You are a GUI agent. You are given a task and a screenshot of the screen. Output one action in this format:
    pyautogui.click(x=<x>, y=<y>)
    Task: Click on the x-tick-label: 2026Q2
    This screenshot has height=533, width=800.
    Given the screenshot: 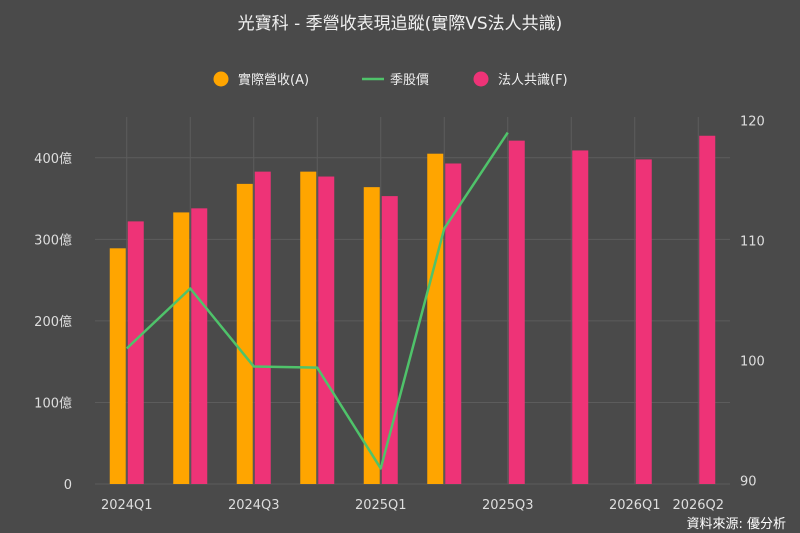 What is the action you would take?
    pyautogui.click(x=698, y=505)
    